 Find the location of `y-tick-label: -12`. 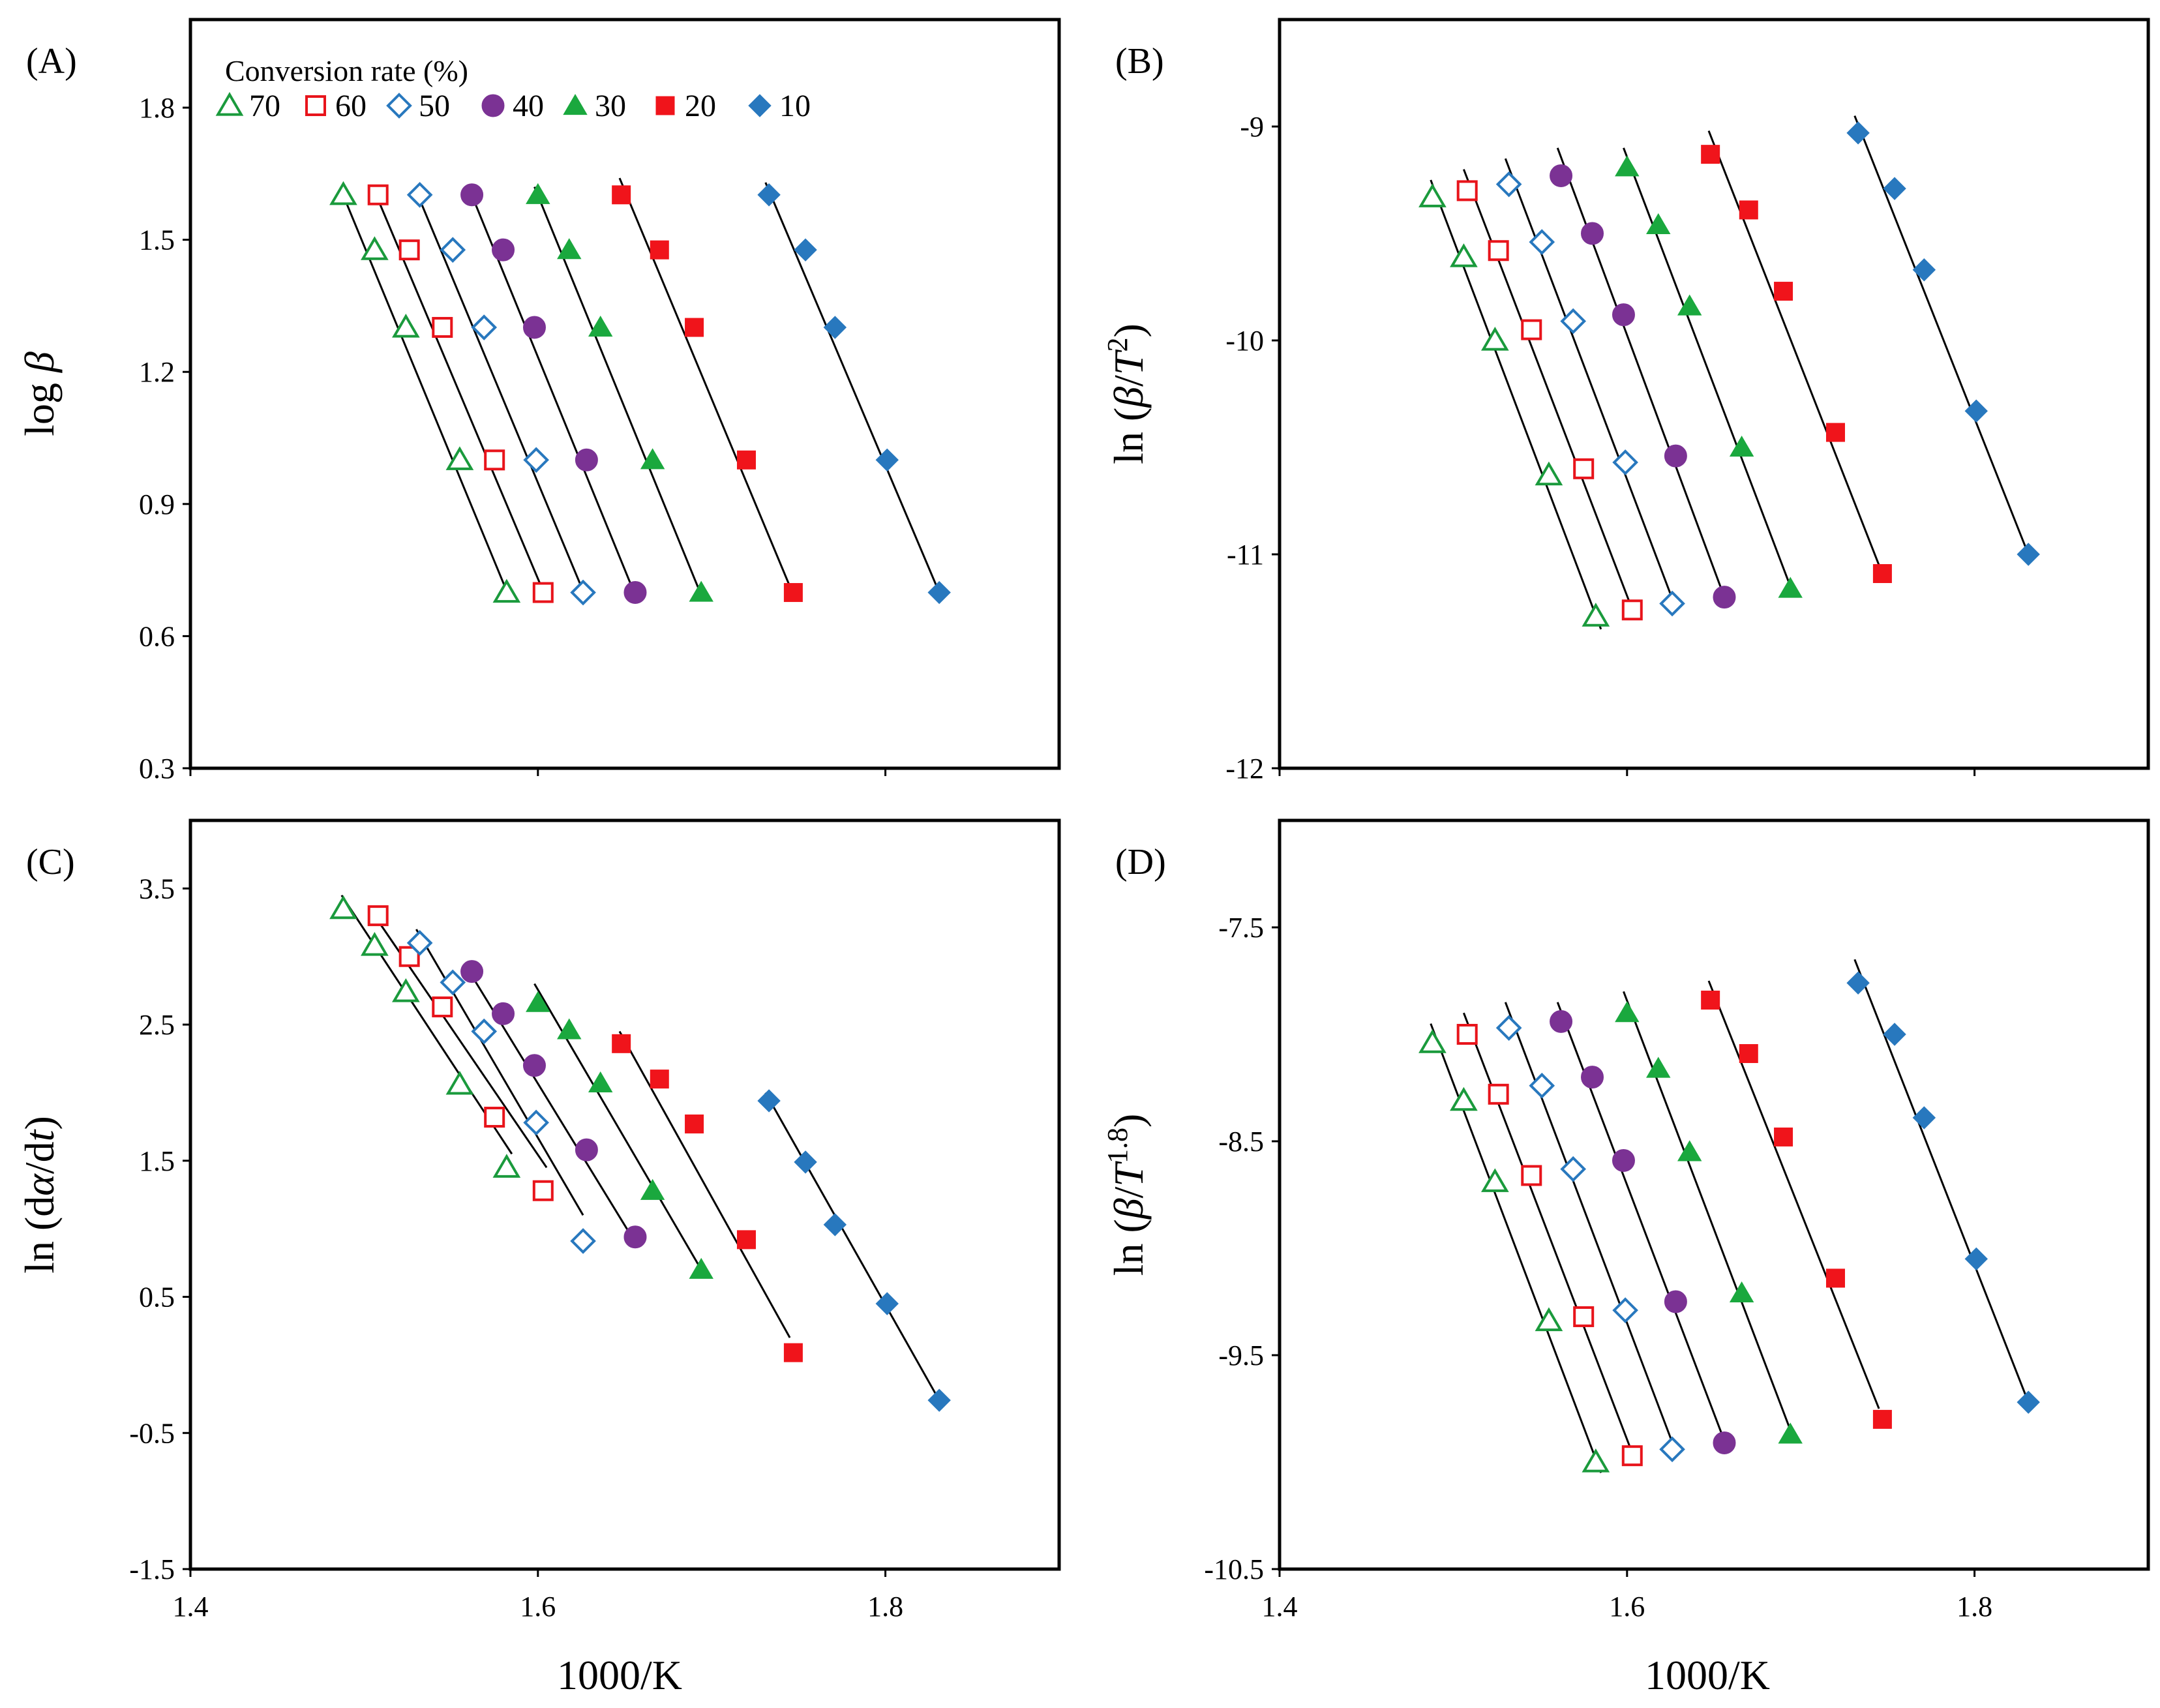

y-tick-label: -12 is located at coordinates (1245, 769).